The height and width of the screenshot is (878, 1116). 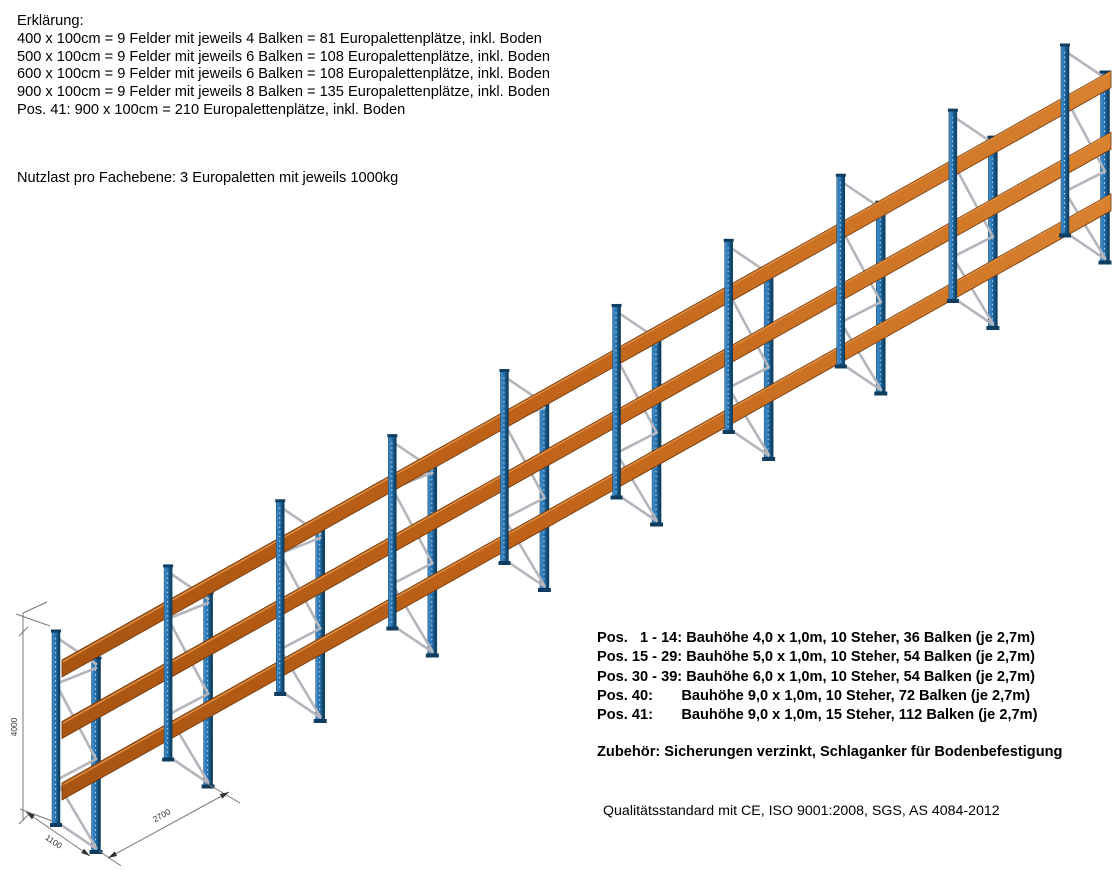 I want to click on dim-label-height: 4000, so click(x=14, y=726).